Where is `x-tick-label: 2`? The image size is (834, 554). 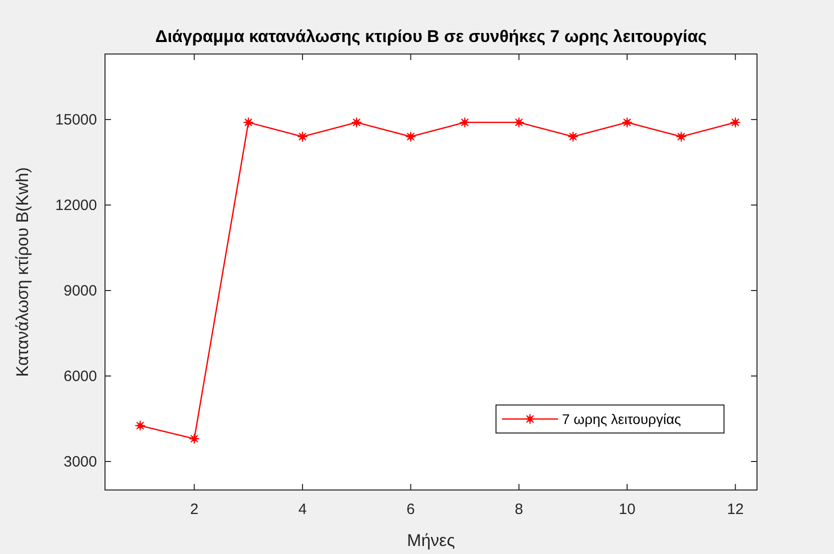
x-tick-label: 2 is located at coordinates (194, 509).